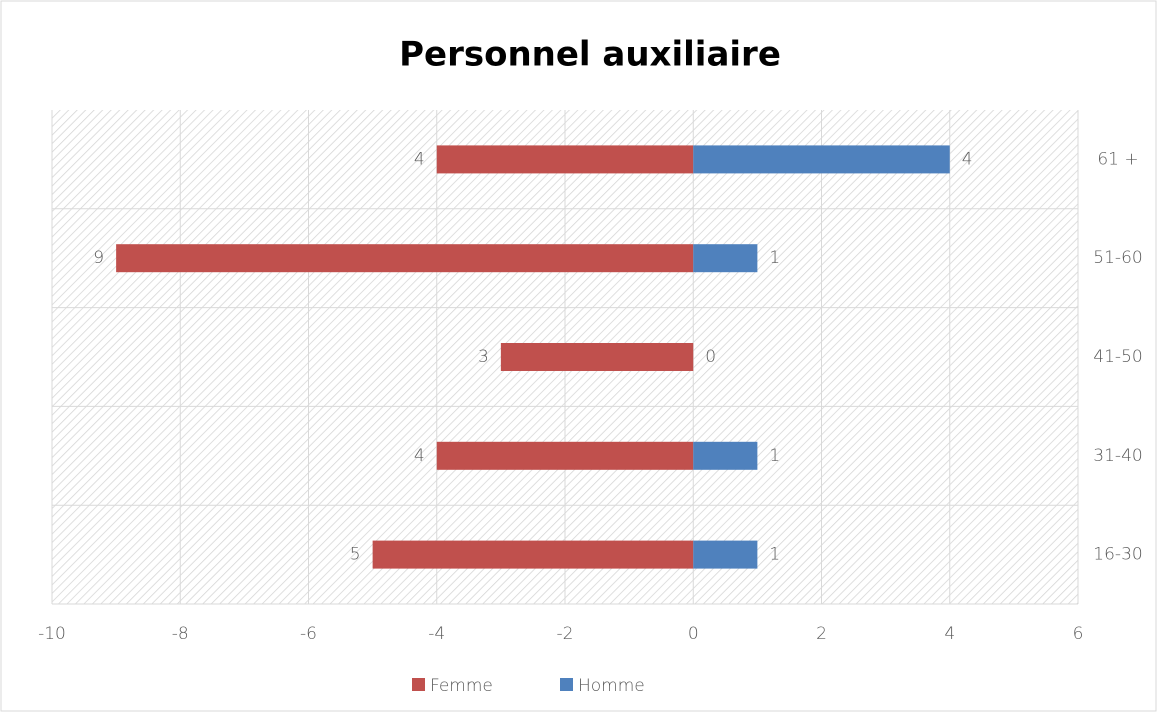 The width and height of the screenshot is (1157, 712). I want to click on y-tick-label: 51-60, so click(1117, 258).